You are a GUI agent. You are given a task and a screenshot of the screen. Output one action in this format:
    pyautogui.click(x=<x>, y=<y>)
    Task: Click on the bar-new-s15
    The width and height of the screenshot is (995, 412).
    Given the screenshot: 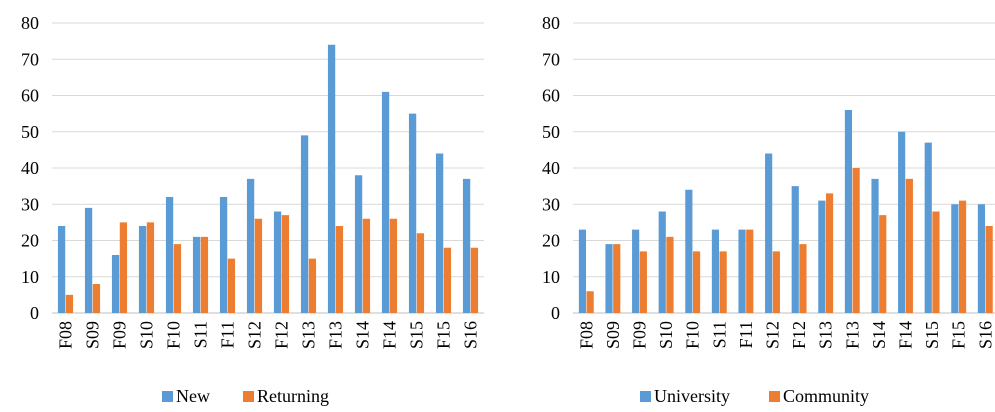 What is the action you would take?
    pyautogui.click(x=412, y=213)
    